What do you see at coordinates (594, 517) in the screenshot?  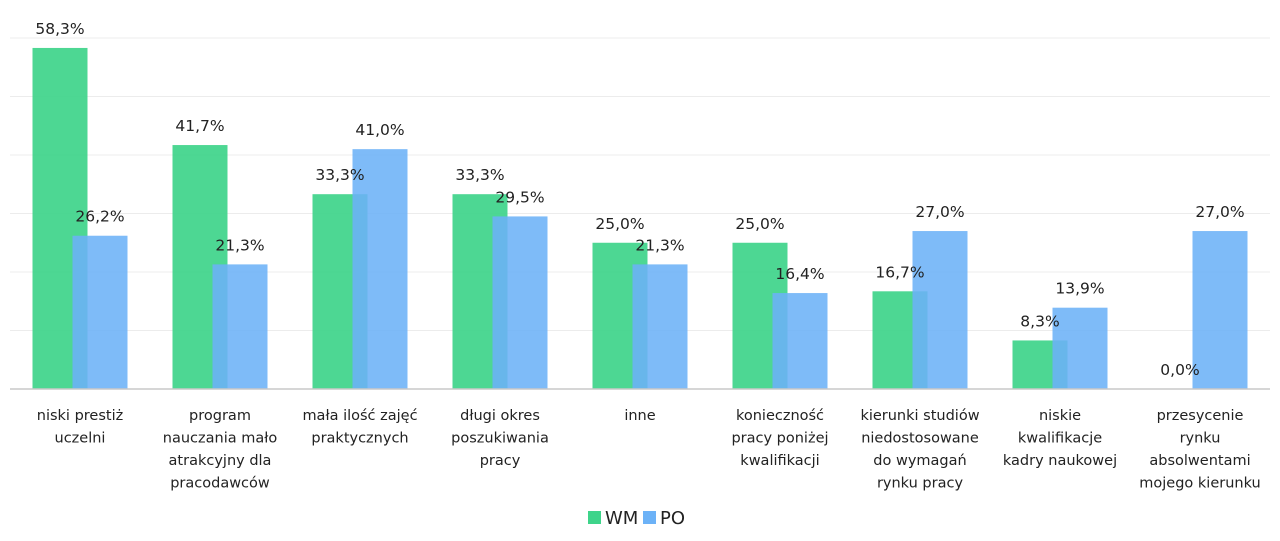 I see `legend-swatch-wm` at bounding box center [594, 517].